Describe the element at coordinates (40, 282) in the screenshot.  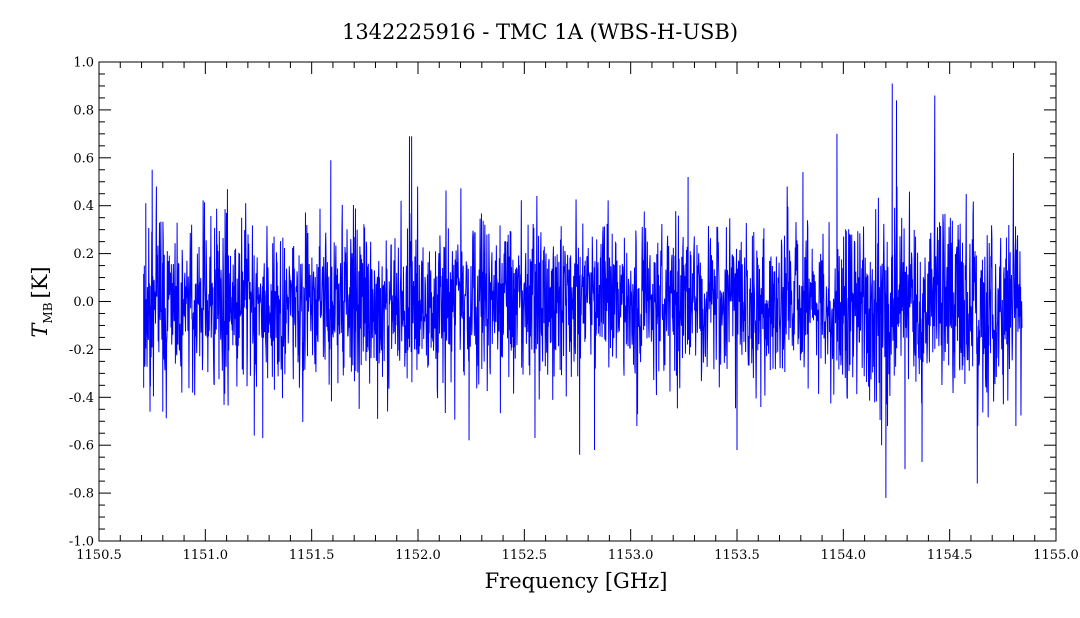
I see `y-axis-label-unit: [K]` at that location.